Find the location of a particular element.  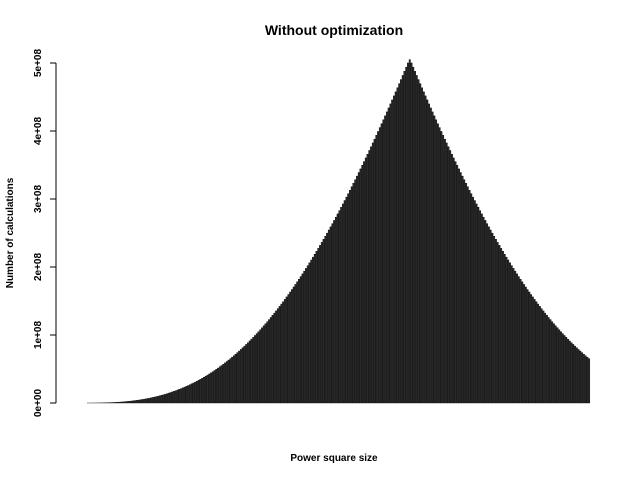

y-axis: 0e+00 1e+08 2e+08 3e+08 4e+08 5e+08 is located at coordinates (45, 233).